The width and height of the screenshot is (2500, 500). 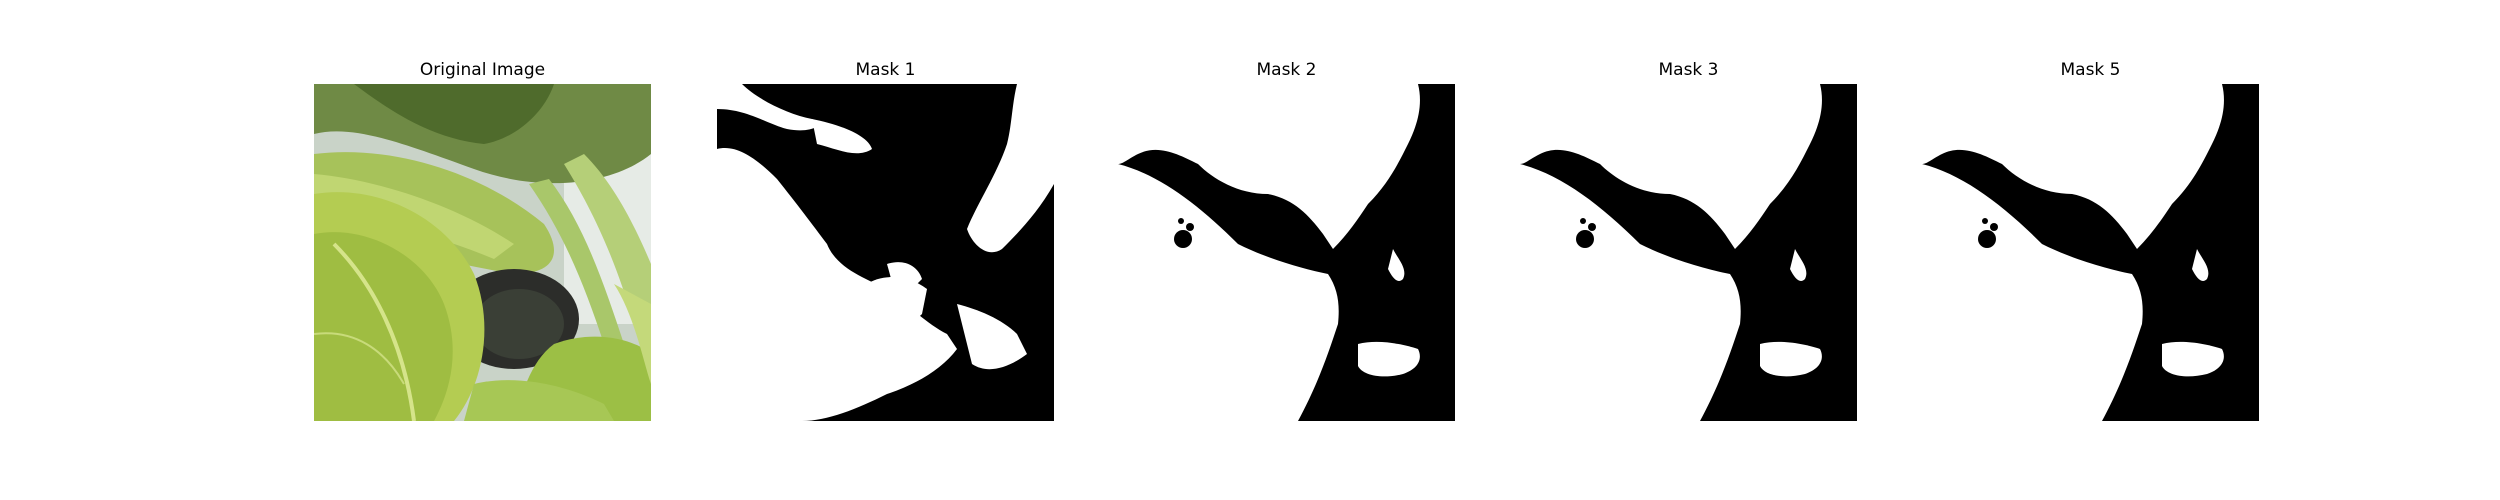 I want to click on mask-2-svg, so click(x=1286, y=252).